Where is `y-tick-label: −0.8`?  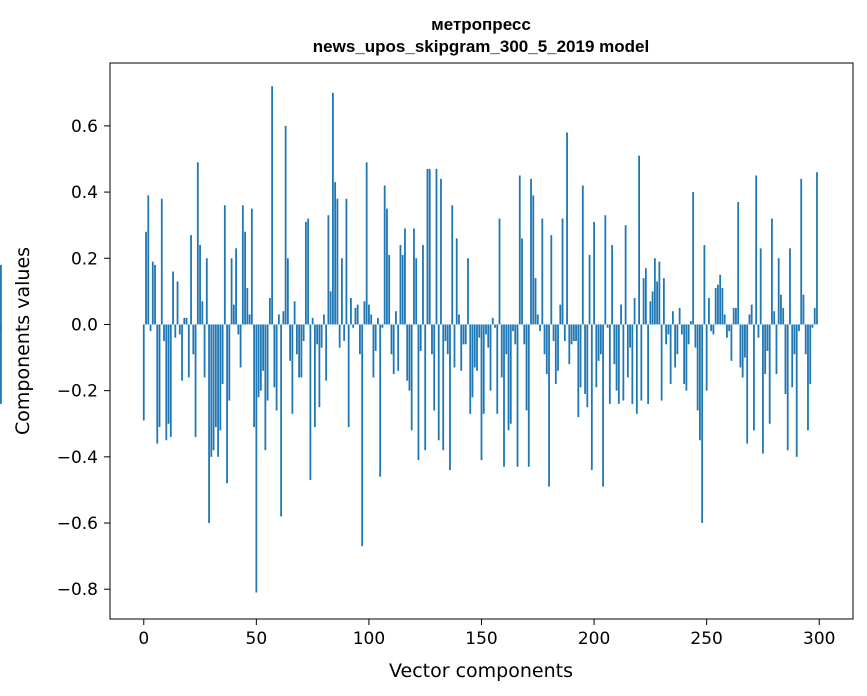 y-tick-label: −0.8 is located at coordinates (77, 590).